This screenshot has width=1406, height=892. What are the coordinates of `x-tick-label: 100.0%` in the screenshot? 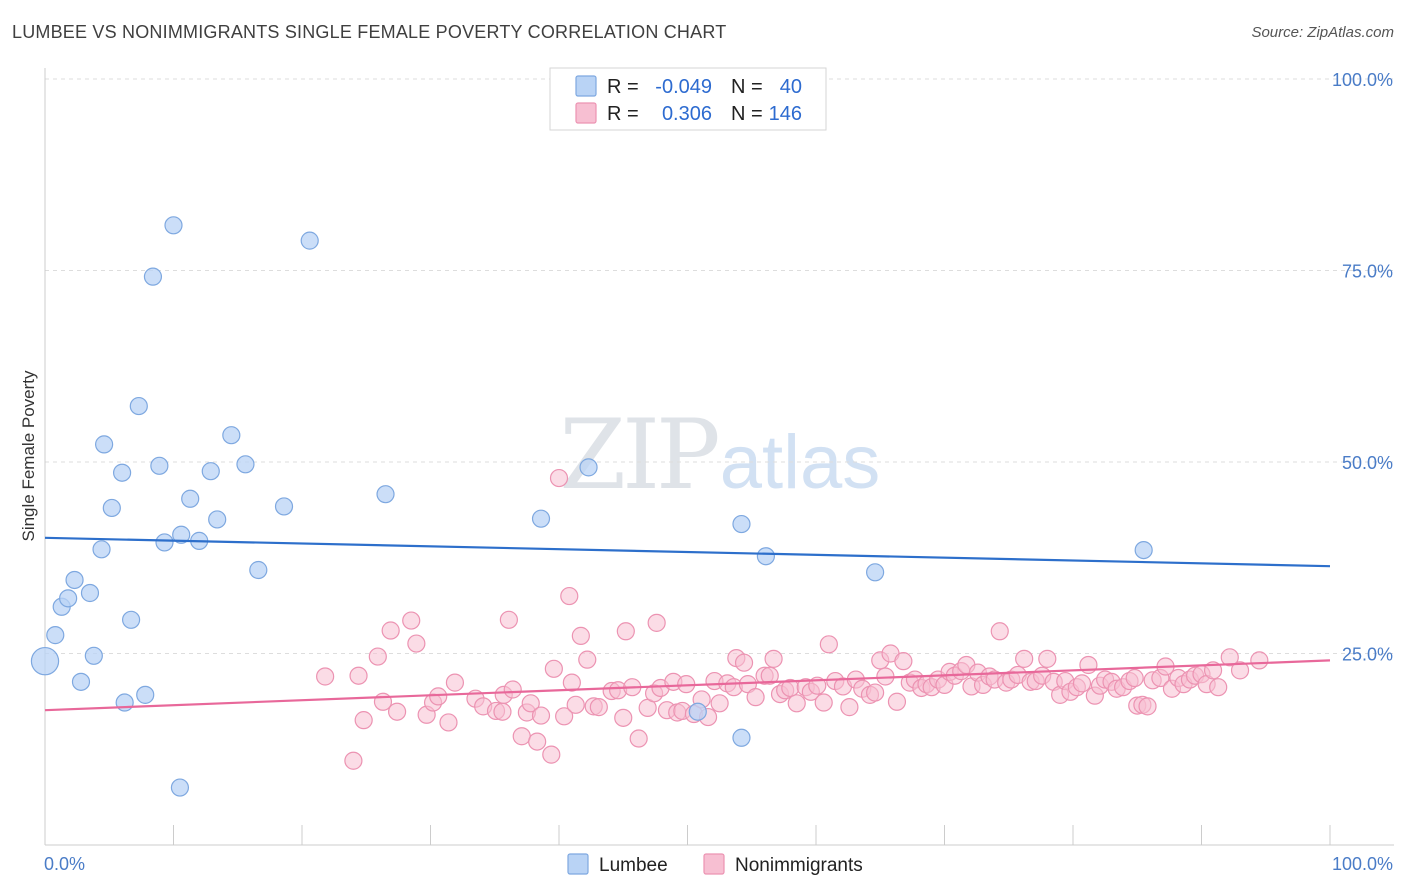 It's located at (1362, 864).